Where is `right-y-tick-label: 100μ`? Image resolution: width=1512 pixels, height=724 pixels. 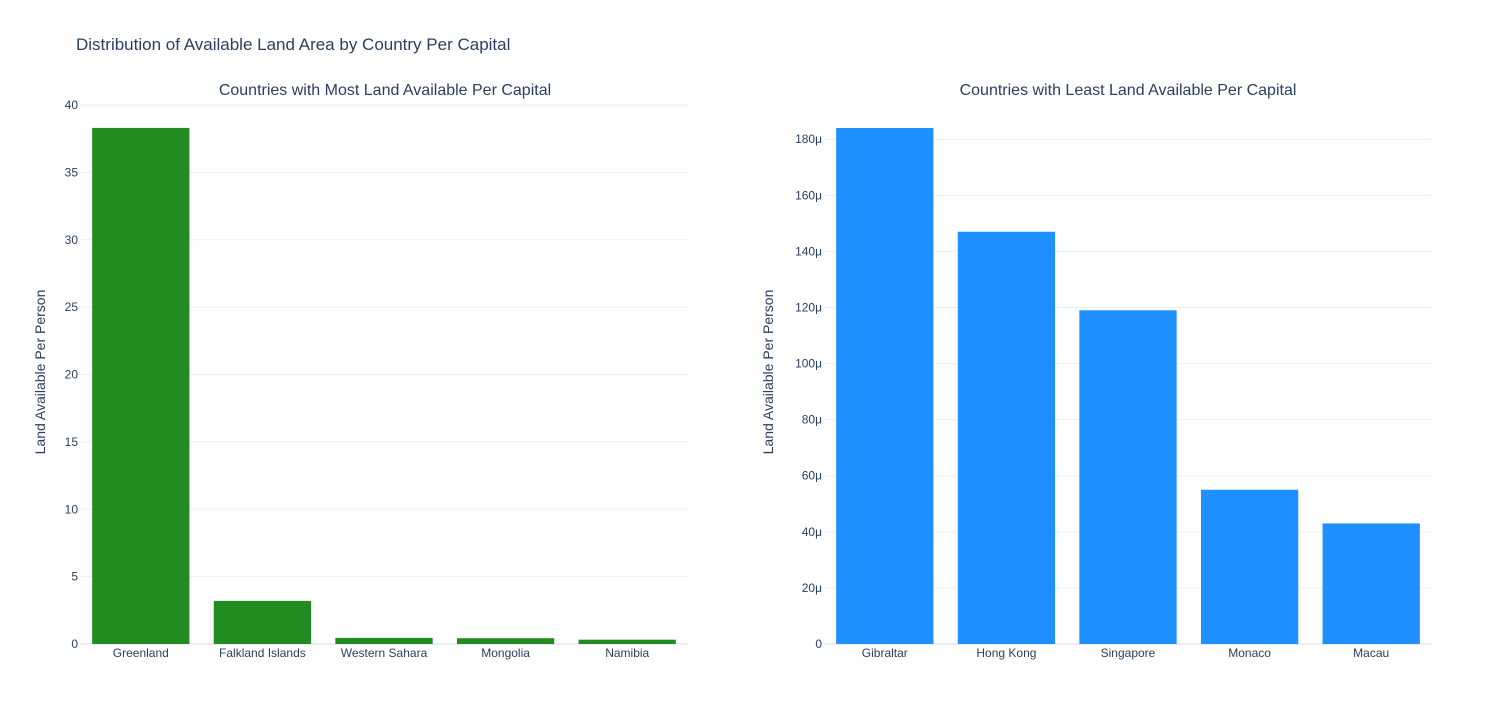 right-y-tick-label: 100μ is located at coordinates (808, 364).